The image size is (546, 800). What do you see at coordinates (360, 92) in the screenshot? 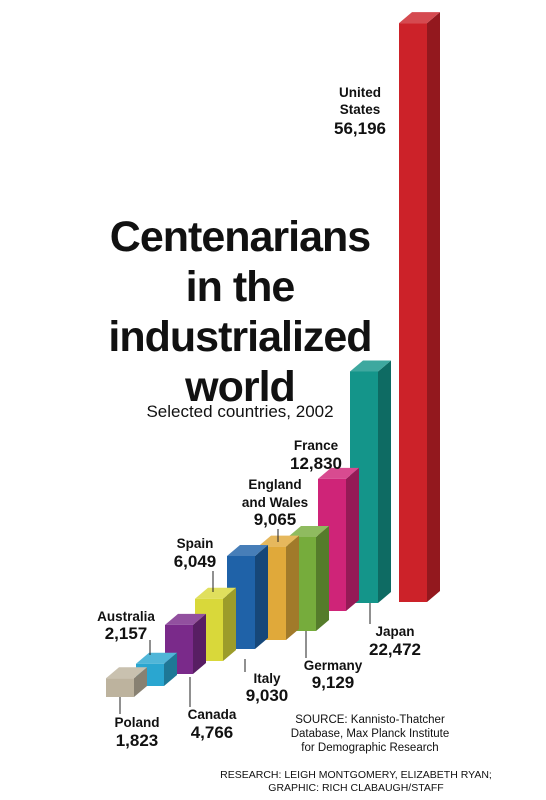
I see `category-label: United` at bounding box center [360, 92].